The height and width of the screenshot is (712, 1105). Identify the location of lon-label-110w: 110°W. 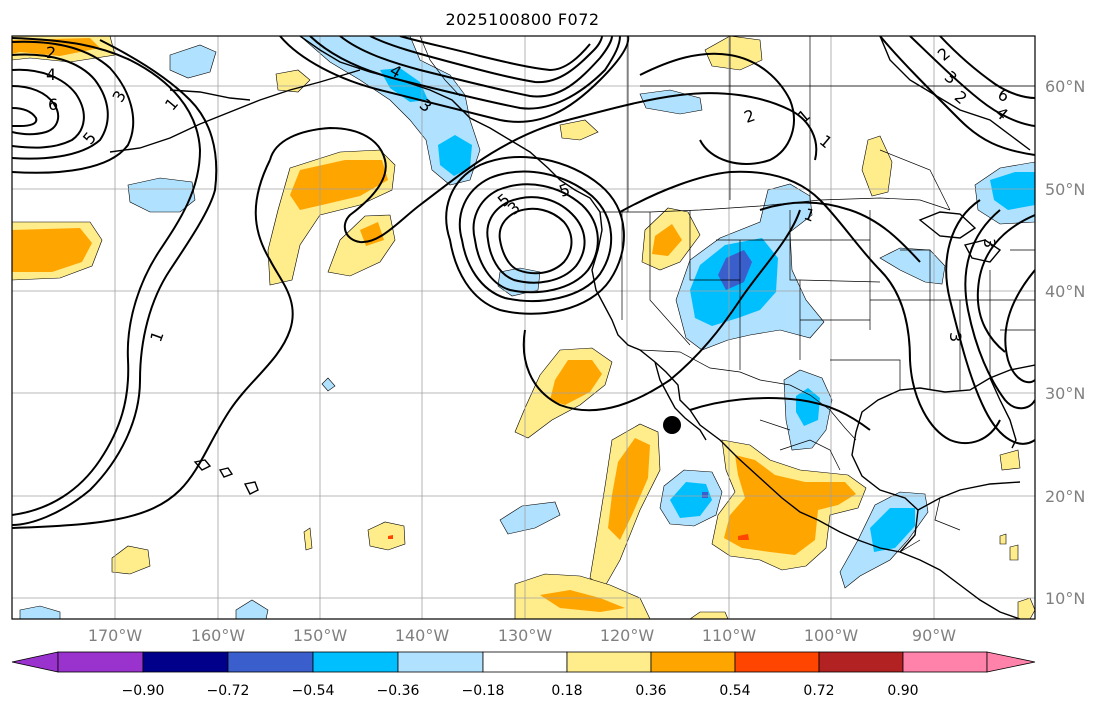
(729, 635).